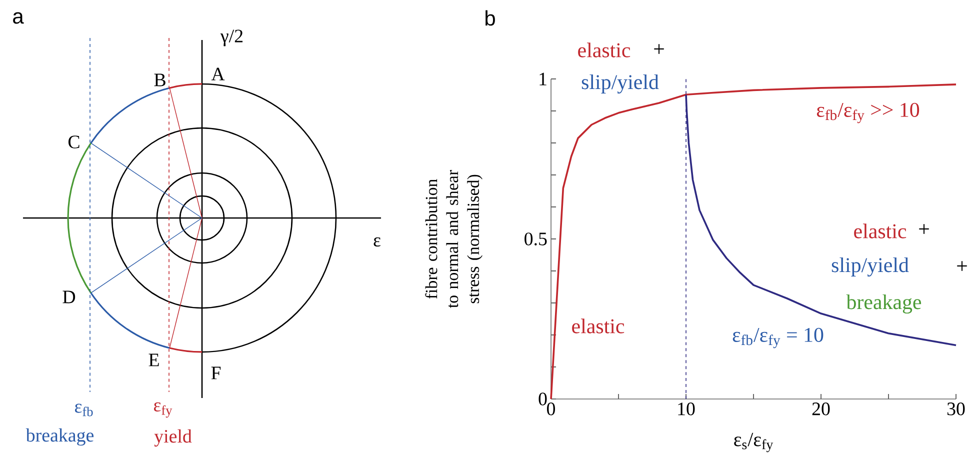 This screenshot has width=971, height=458. I want to click on x-tick-label: 20, so click(821, 409).